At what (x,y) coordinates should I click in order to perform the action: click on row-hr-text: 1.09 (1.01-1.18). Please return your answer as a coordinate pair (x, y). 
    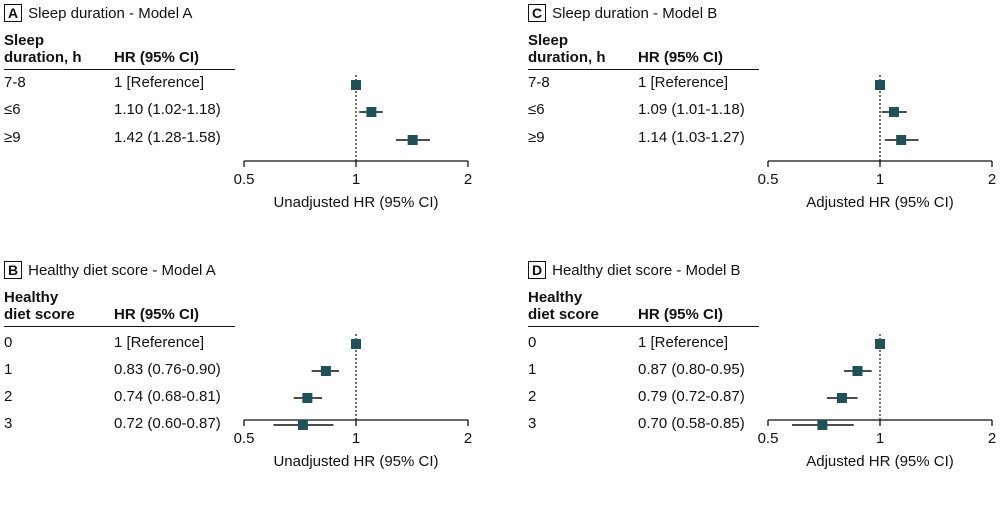
    Looking at the image, I should click on (691, 109).